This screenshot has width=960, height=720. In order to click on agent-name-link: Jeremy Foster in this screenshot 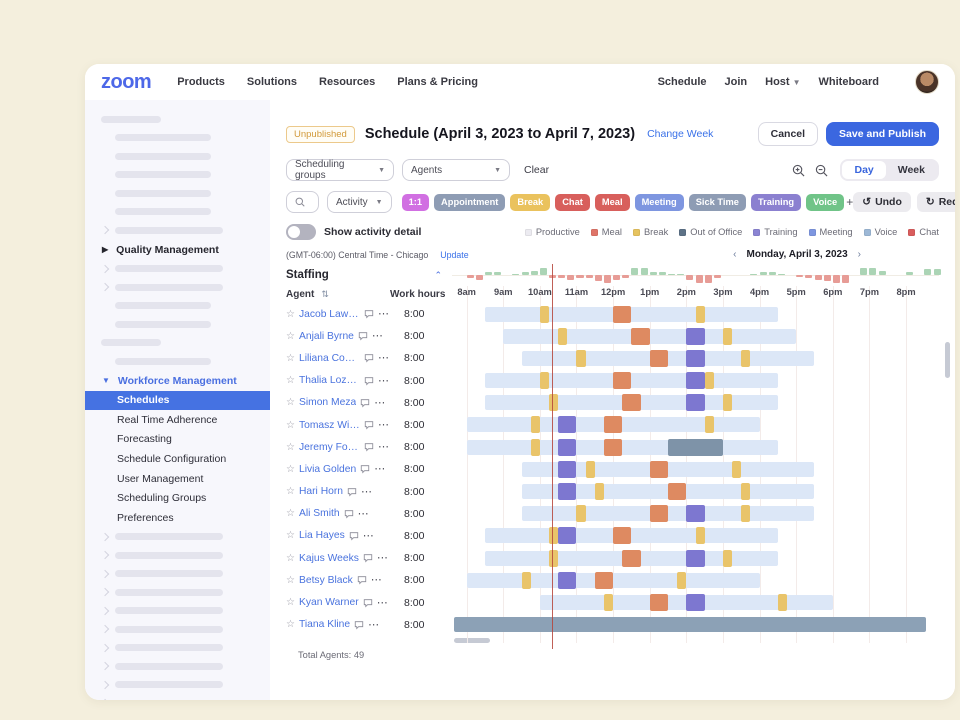, I will do `click(329, 447)`.